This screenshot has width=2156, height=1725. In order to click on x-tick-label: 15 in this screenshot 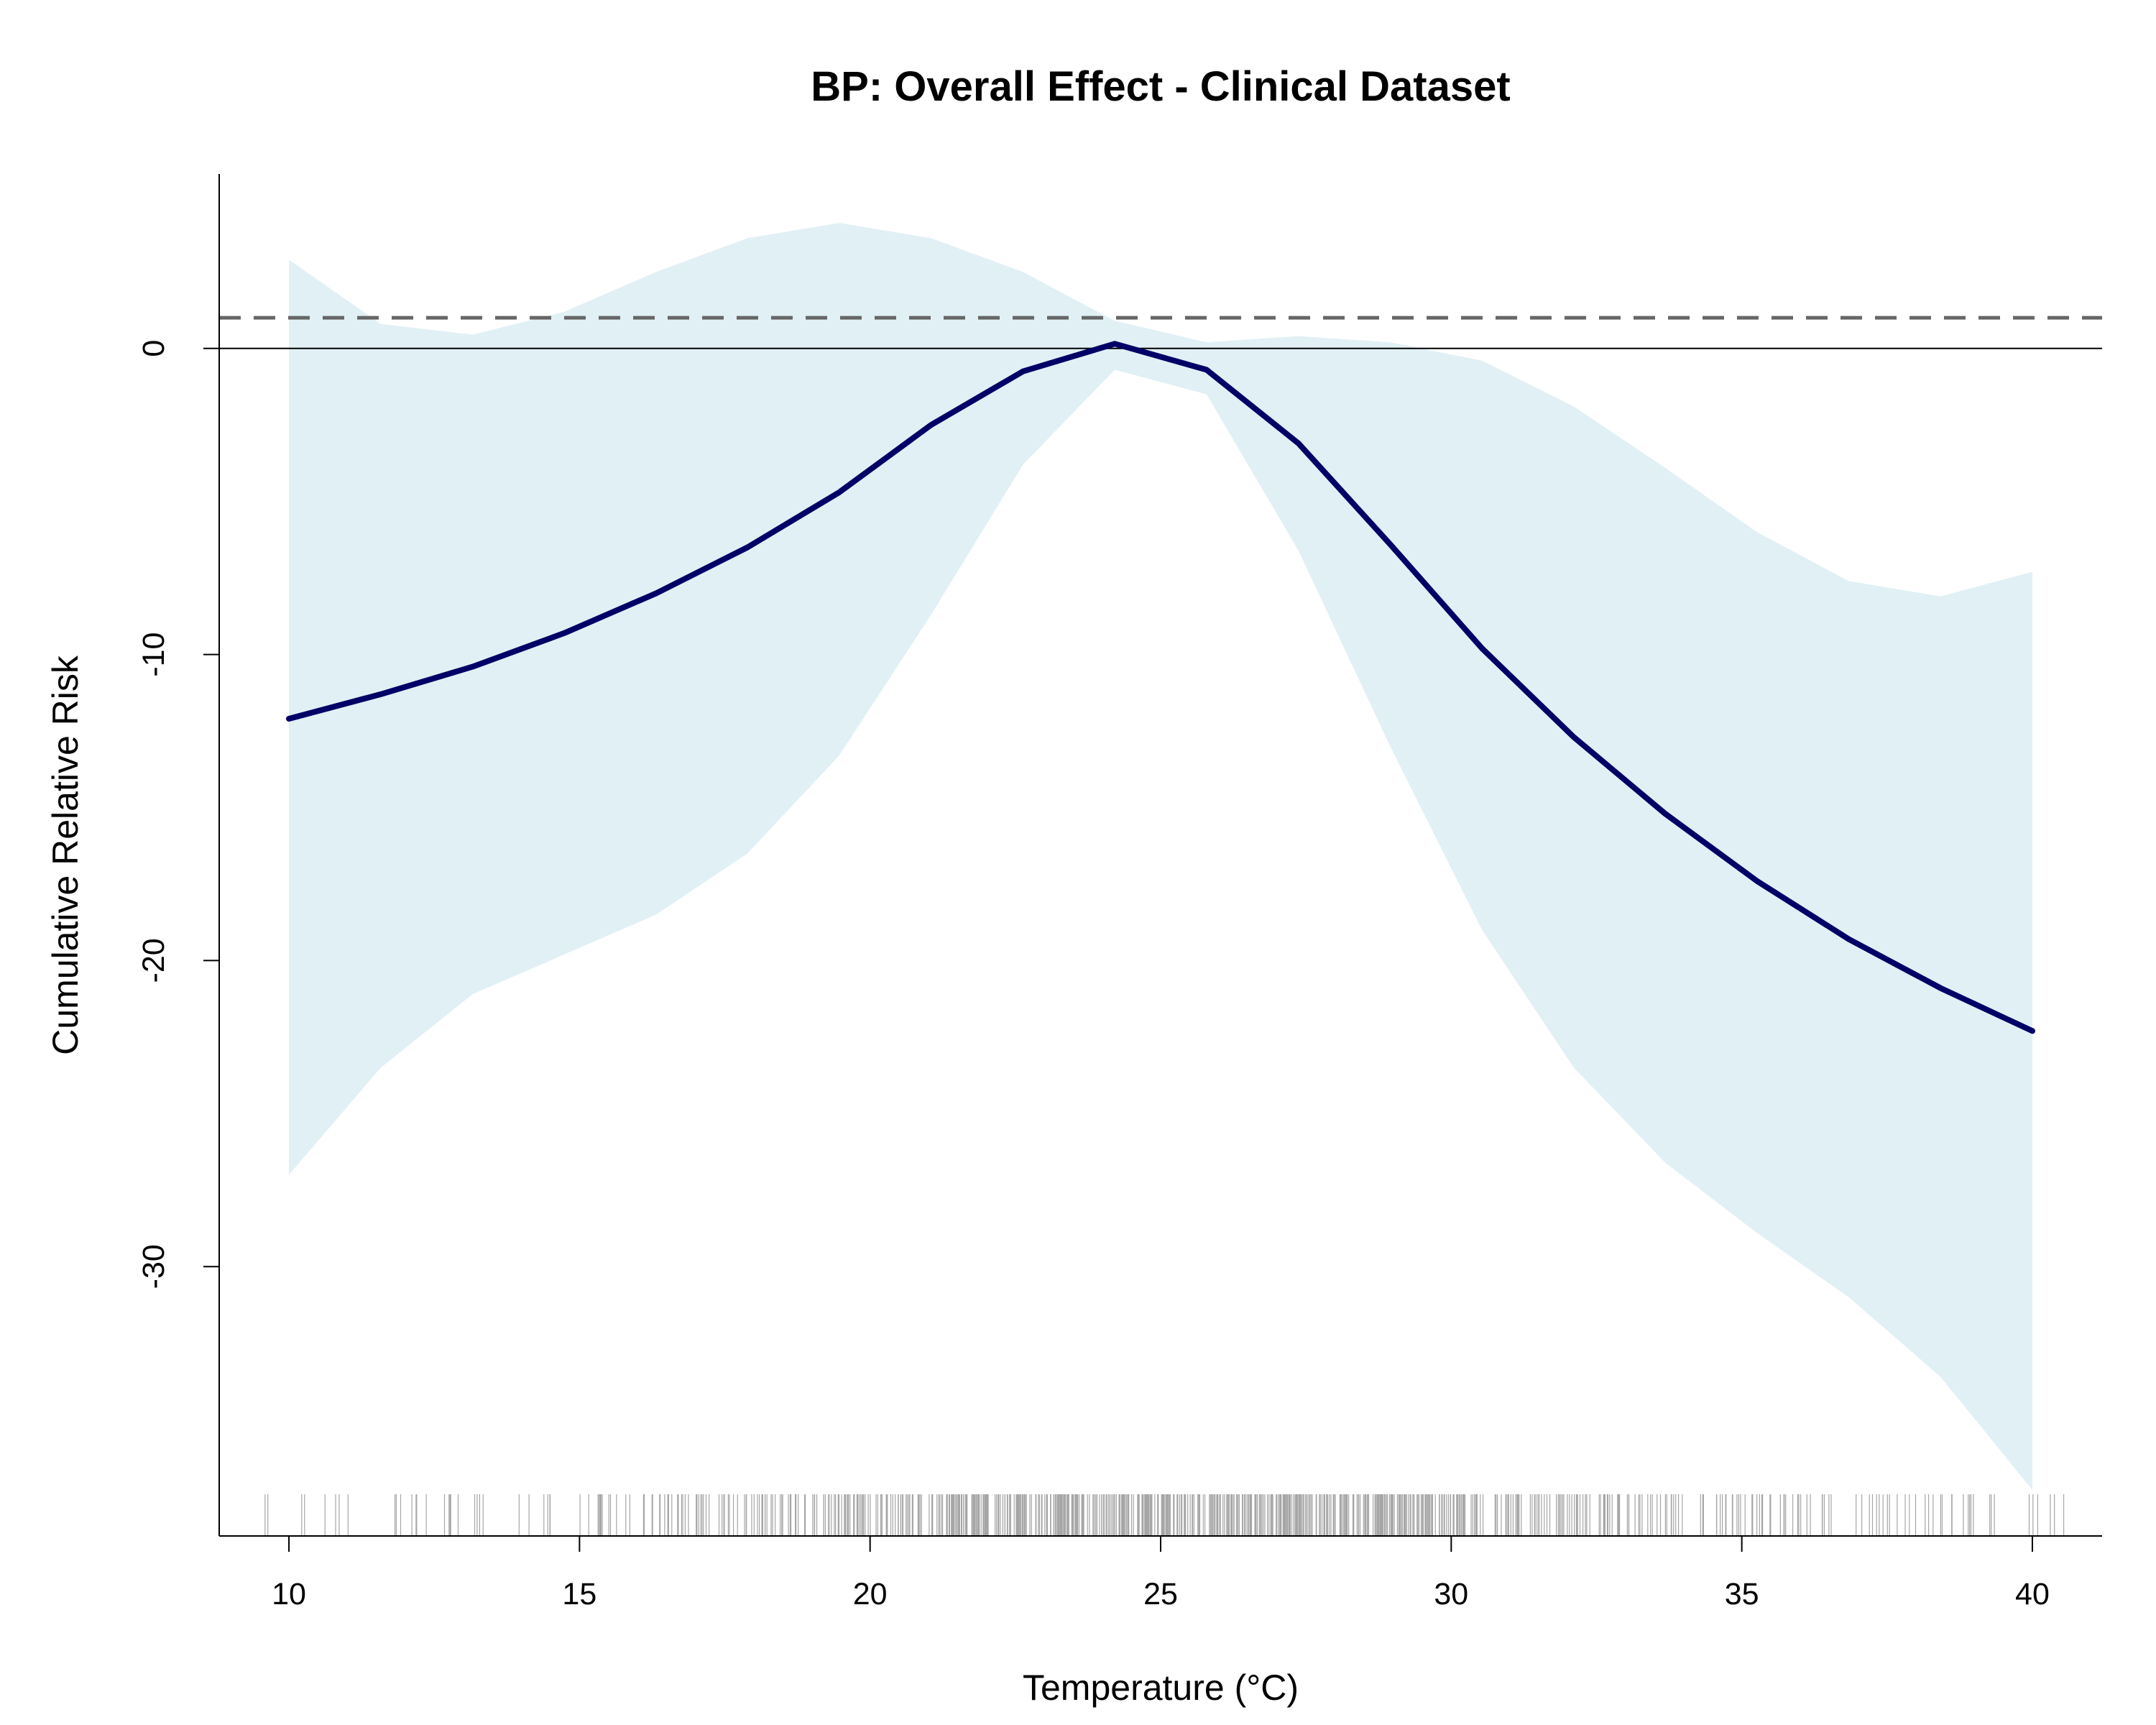, I will do `click(579, 1594)`.